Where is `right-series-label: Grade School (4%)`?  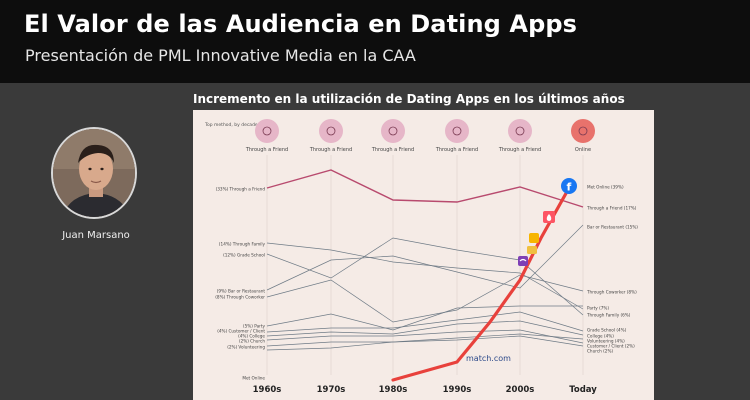
right-series-label: Grade School (4%) is located at coordinates (607, 330).